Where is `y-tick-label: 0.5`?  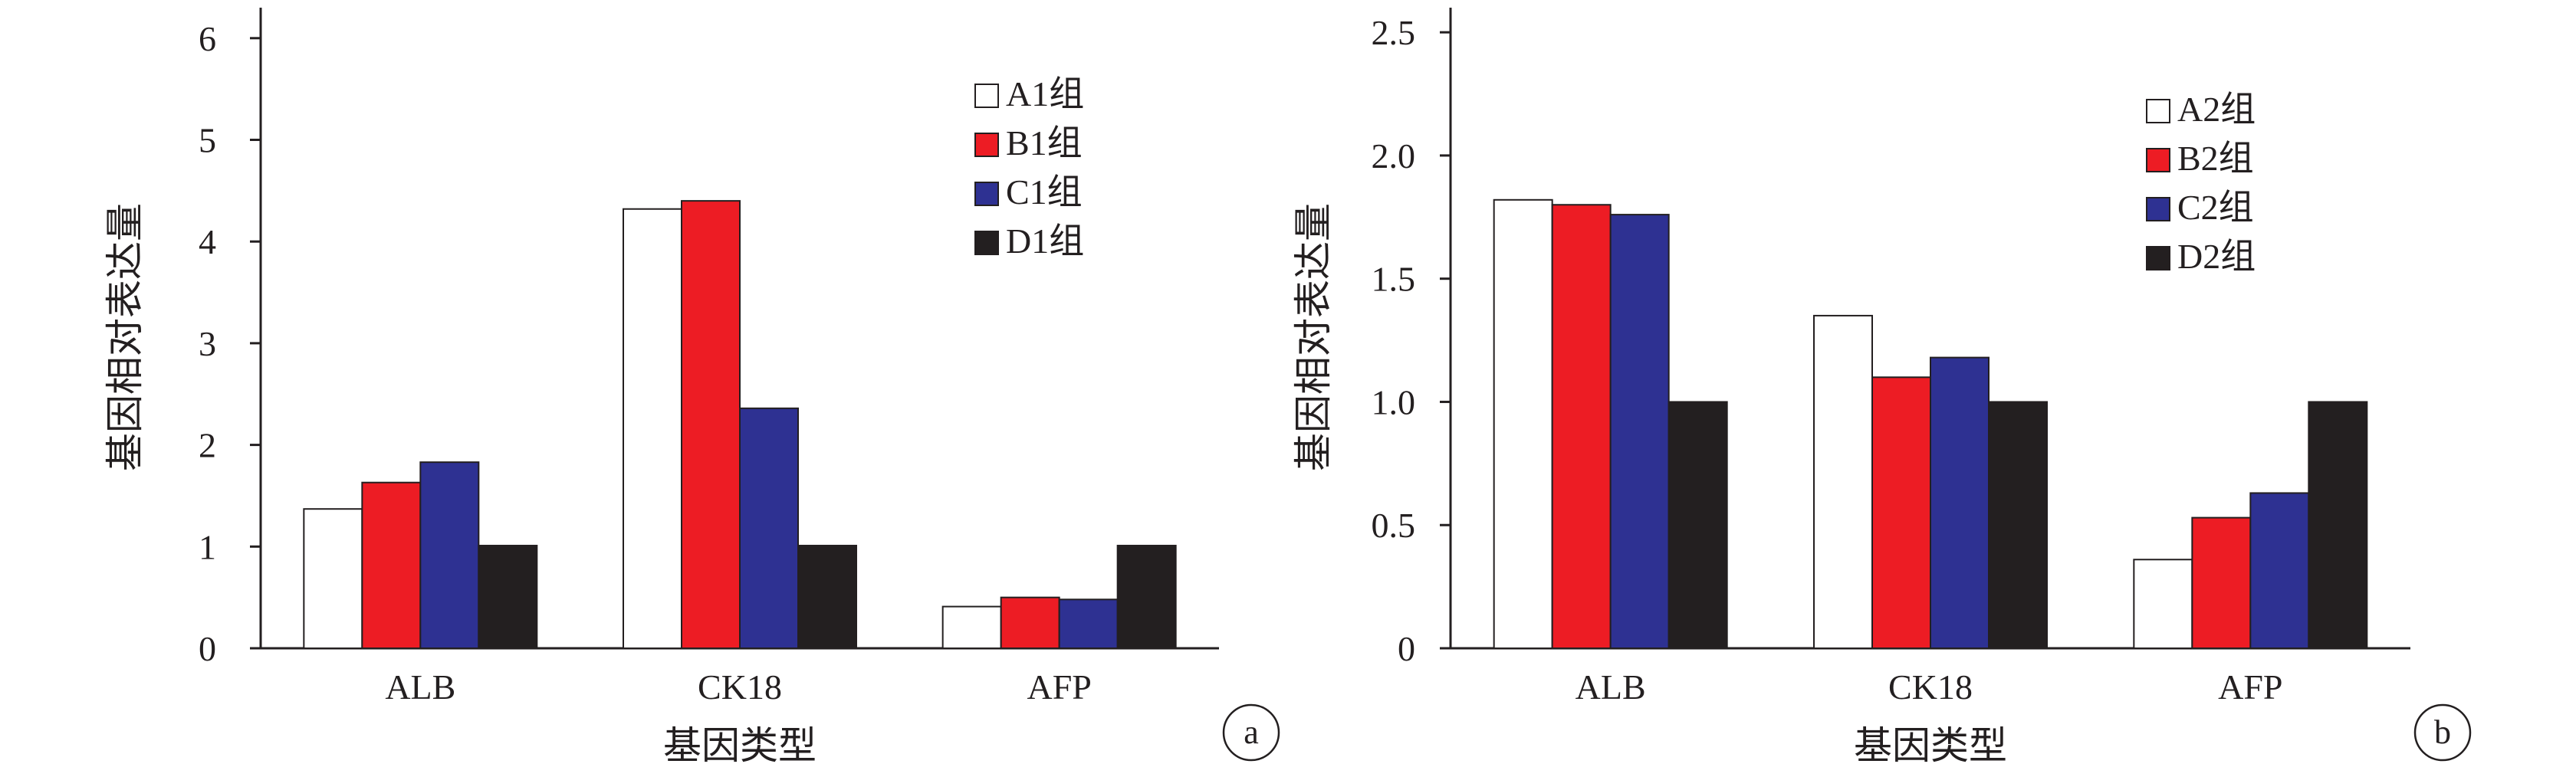 y-tick-label: 0.5 is located at coordinates (1394, 525).